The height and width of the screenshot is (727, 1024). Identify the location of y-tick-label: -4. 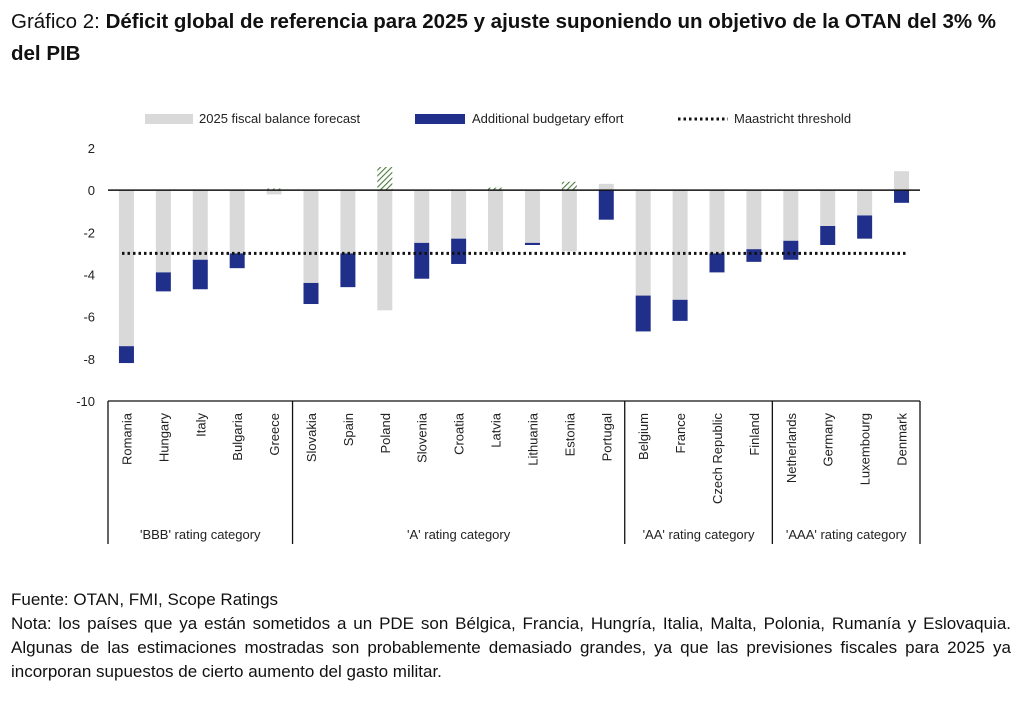
(89, 275).